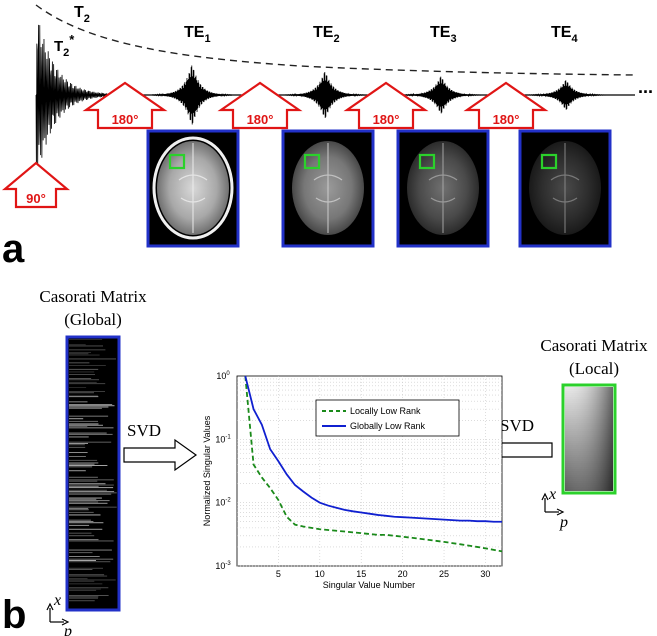 This screenshot has height=636, width=657. What do you see at coordinates (125, 105) in the screenshot?
I see `pulse-180-arrow-1: 180°` at bounding box center [125, 105].